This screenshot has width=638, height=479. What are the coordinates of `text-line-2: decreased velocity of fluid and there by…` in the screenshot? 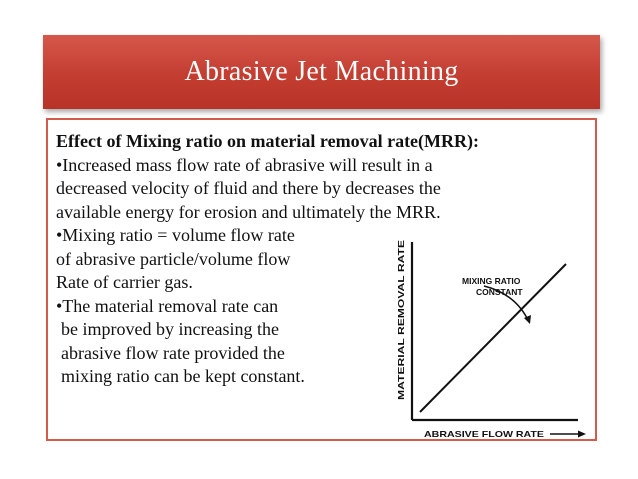 It's located at (248, 188).